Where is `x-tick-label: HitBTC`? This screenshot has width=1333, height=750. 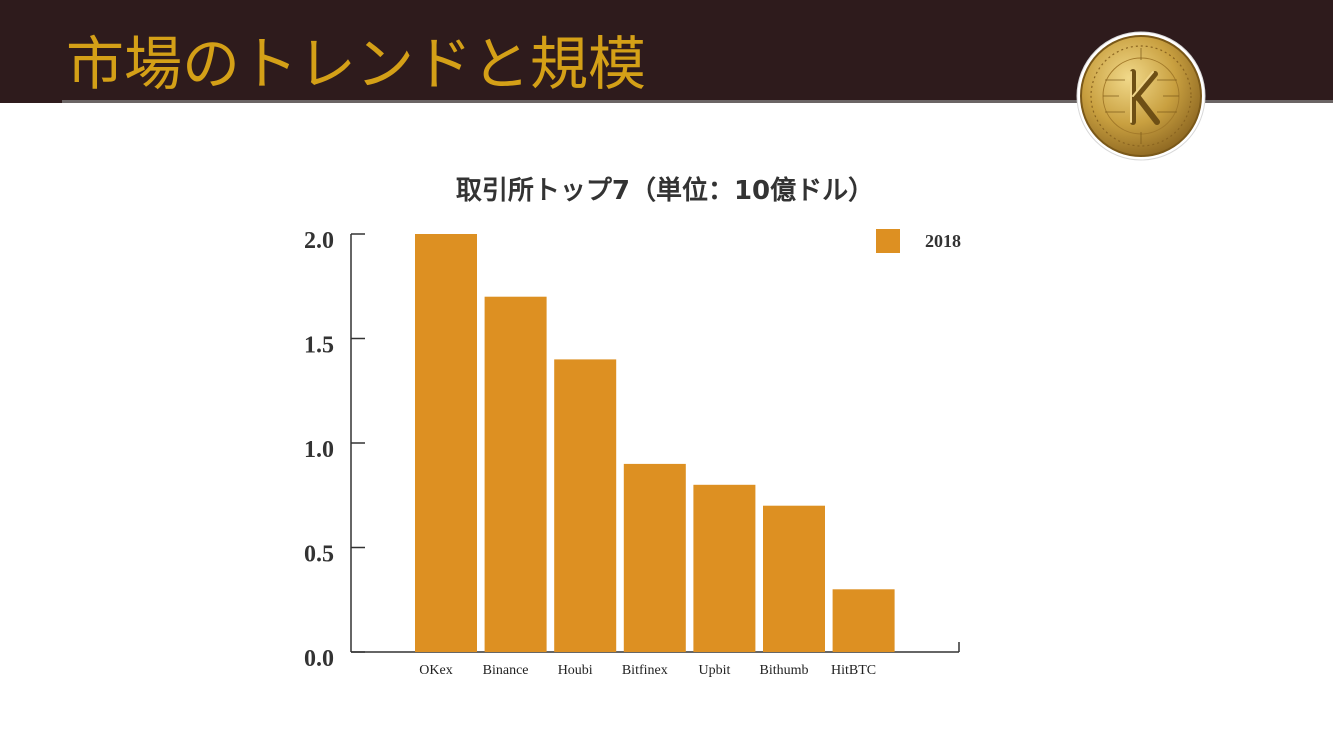 x-tick-label: HitBTC is located at coordinates (853, 670).